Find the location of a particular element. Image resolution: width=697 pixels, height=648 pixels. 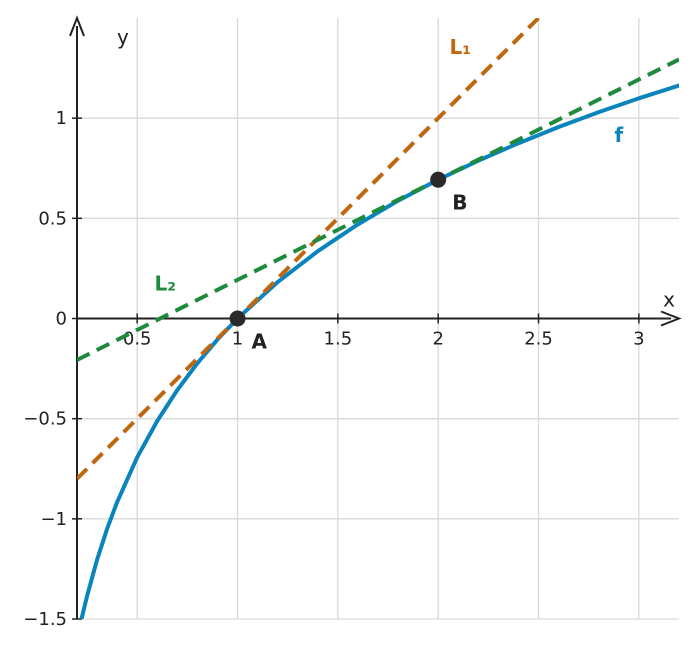

y-tick-label: −1 is located at coordinates (53, 519).